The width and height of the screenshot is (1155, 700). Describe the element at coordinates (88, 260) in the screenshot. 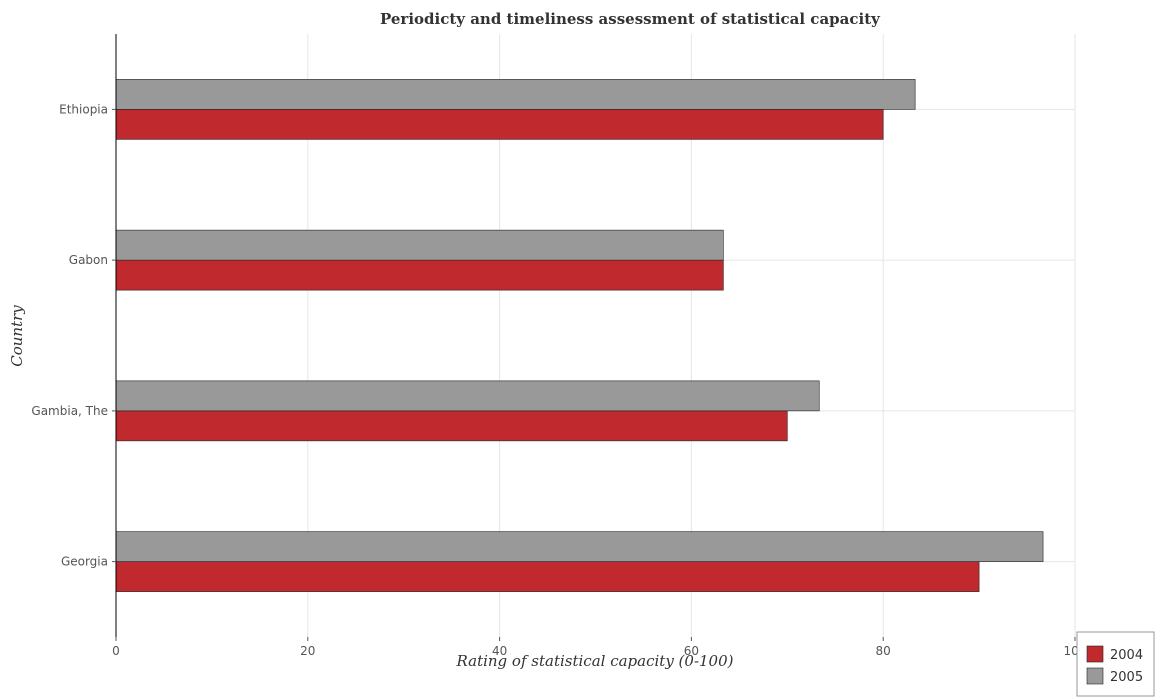

I see `y-tick-label: Gabon` at that location.